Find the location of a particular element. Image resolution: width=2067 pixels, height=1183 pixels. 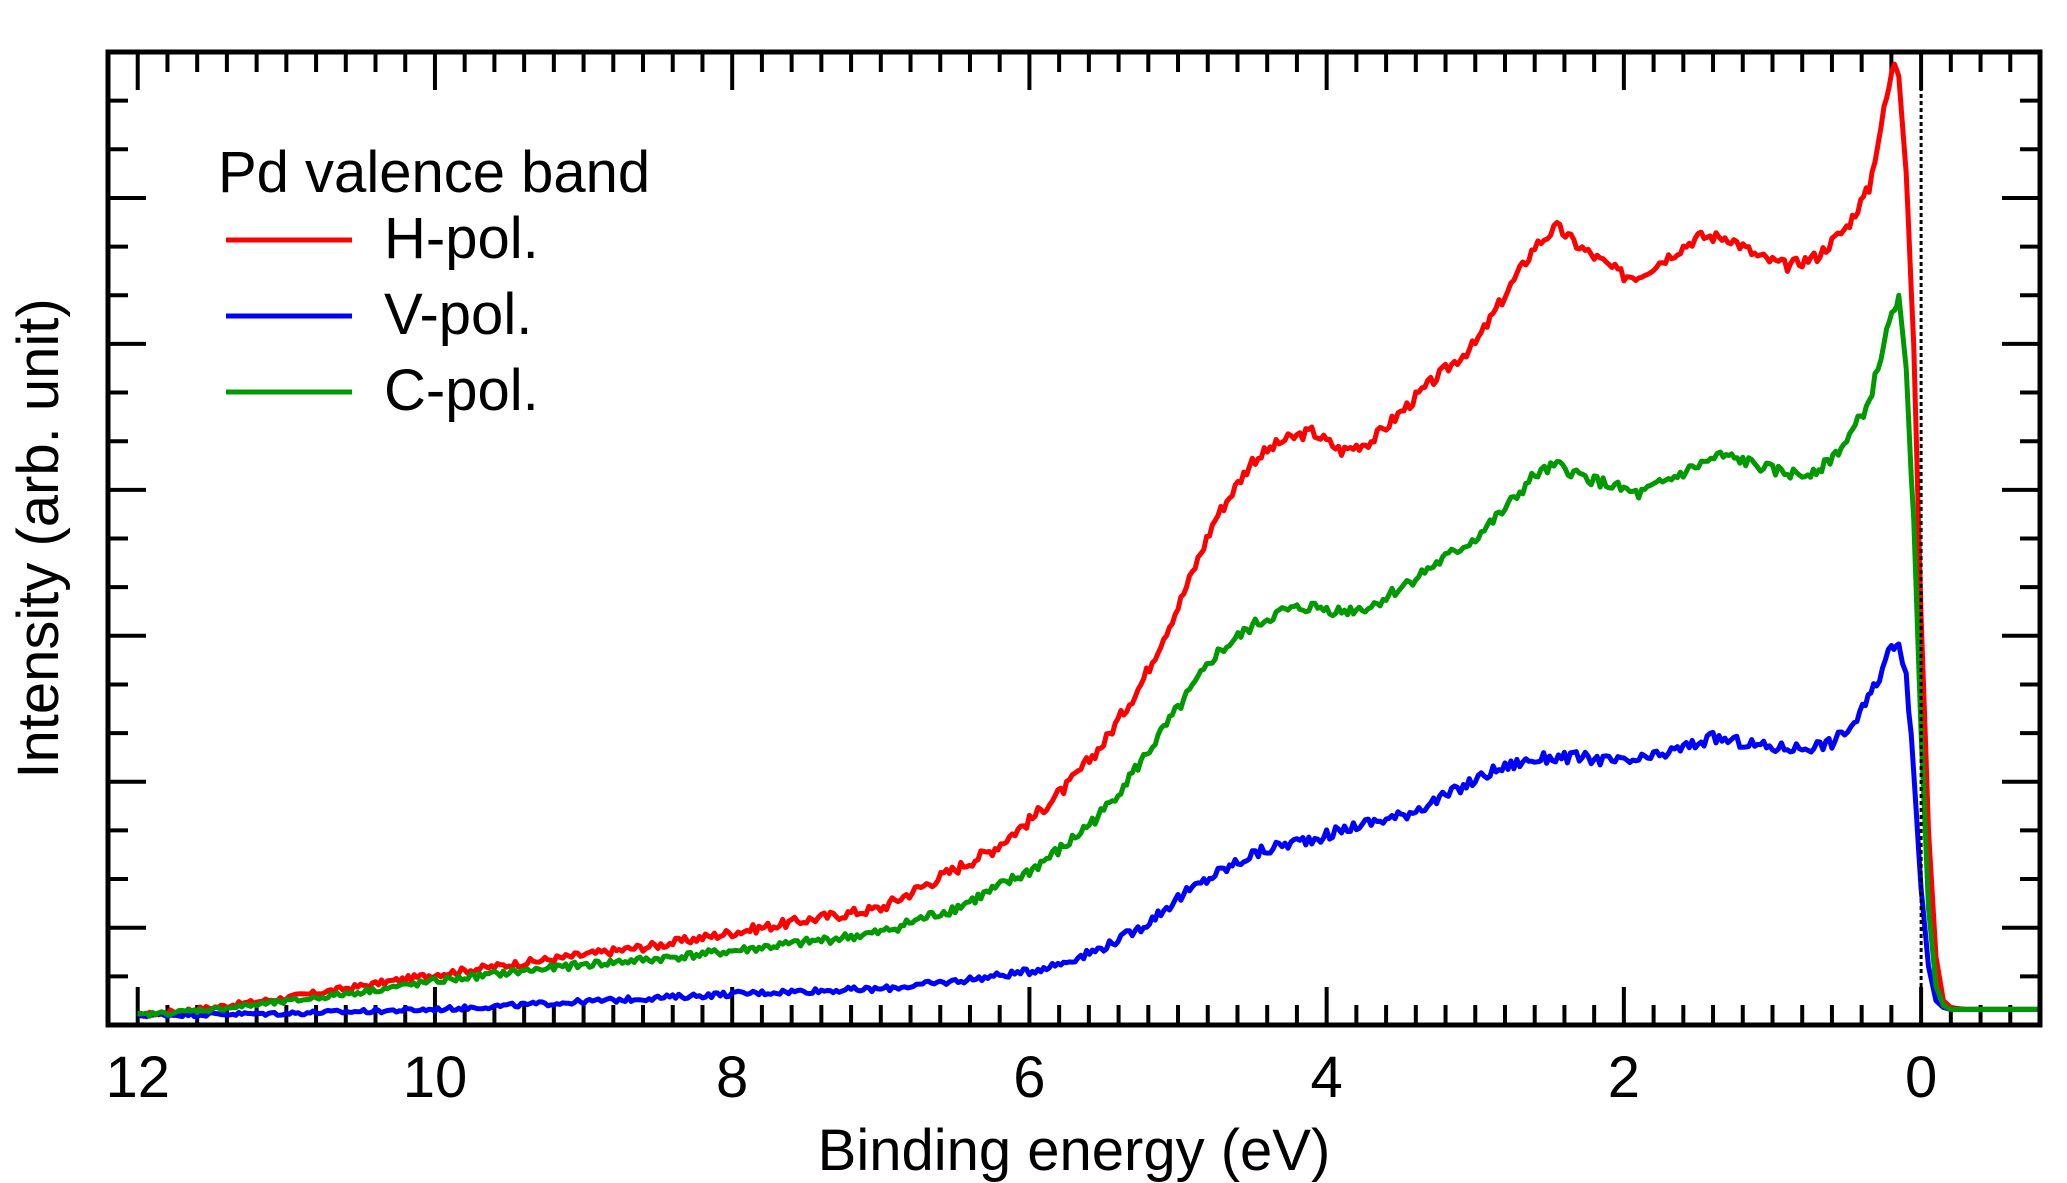

x-tick-label: 8 is located at coordinates (732, 1077).